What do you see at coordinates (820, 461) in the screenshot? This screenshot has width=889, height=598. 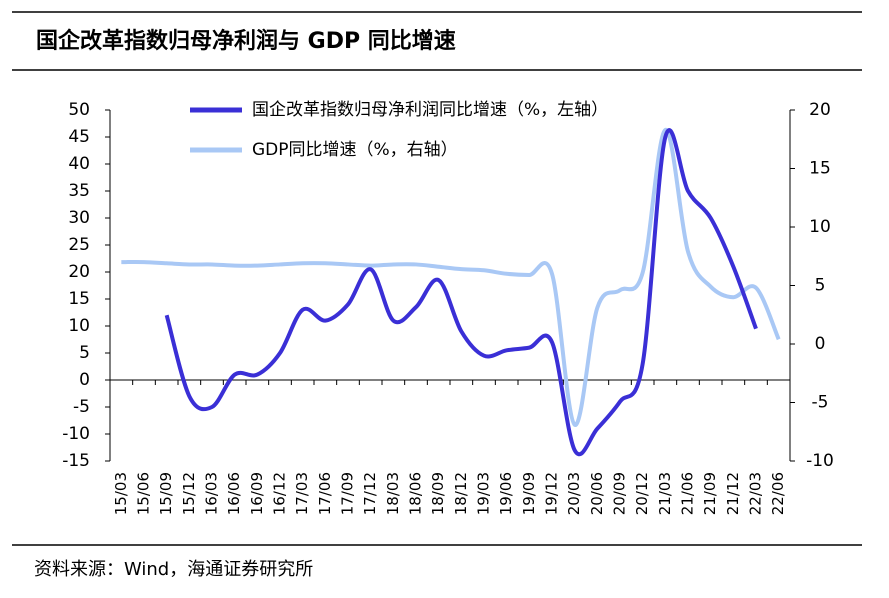 I see `y2-tick-label: -10` at bounding box center [820, 461].